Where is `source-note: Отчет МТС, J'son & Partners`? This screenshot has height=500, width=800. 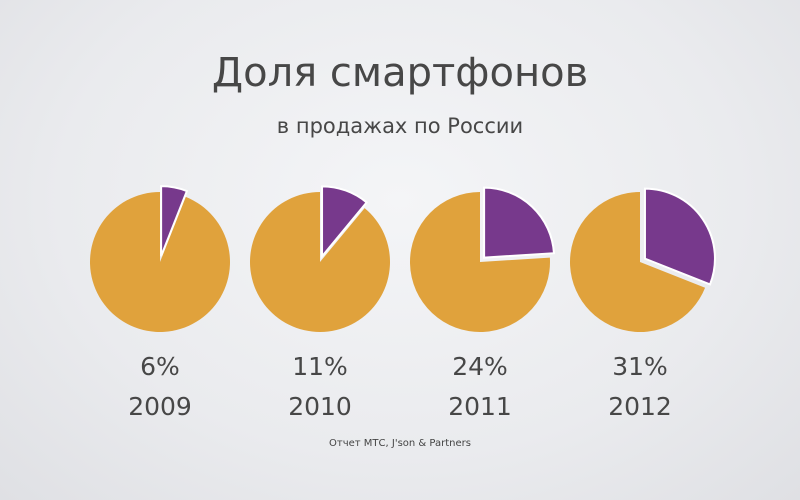
source-note: Отчет МТС, J'son & Partners is located at coordinates (400, 443).